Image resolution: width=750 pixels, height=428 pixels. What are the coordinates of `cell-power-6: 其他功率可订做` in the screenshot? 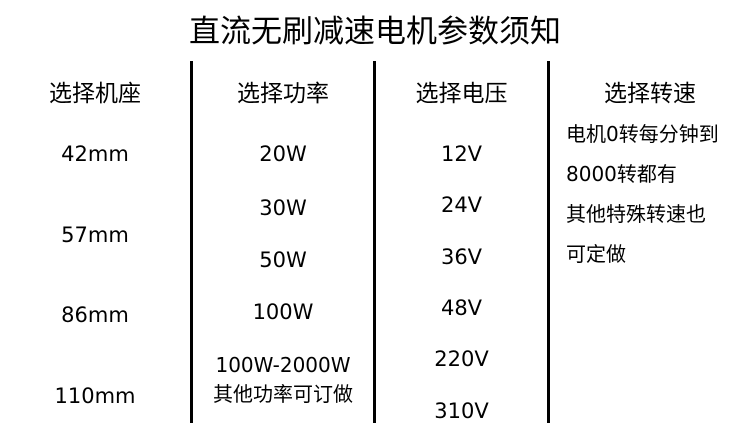 It's located at (283, 394).